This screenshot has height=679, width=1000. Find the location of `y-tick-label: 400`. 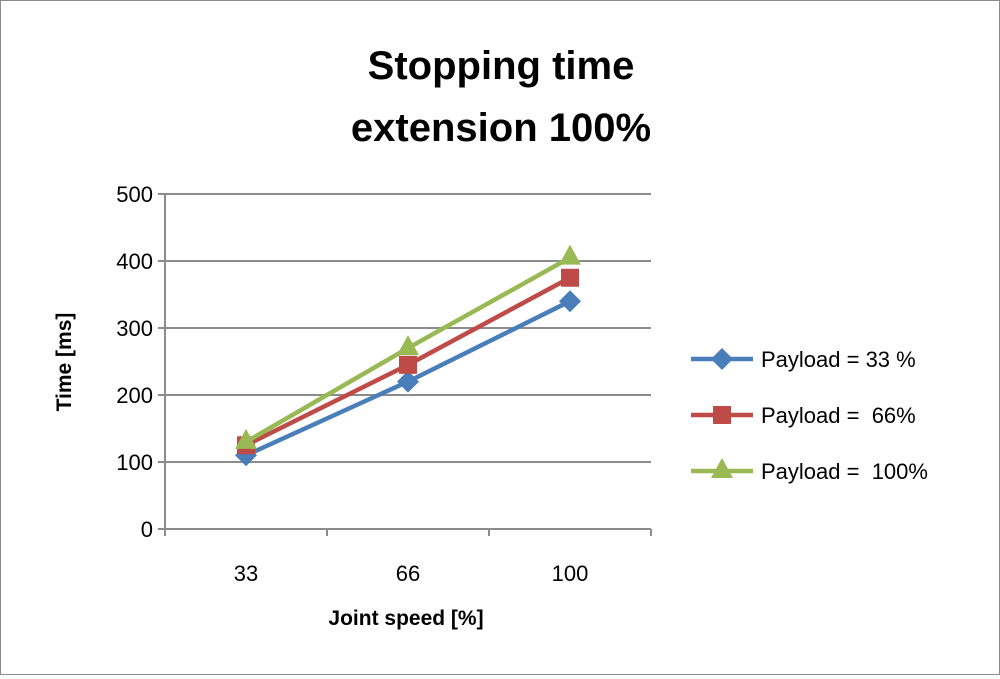

y-tick-label: 400 is located at coordinates (134, 261).